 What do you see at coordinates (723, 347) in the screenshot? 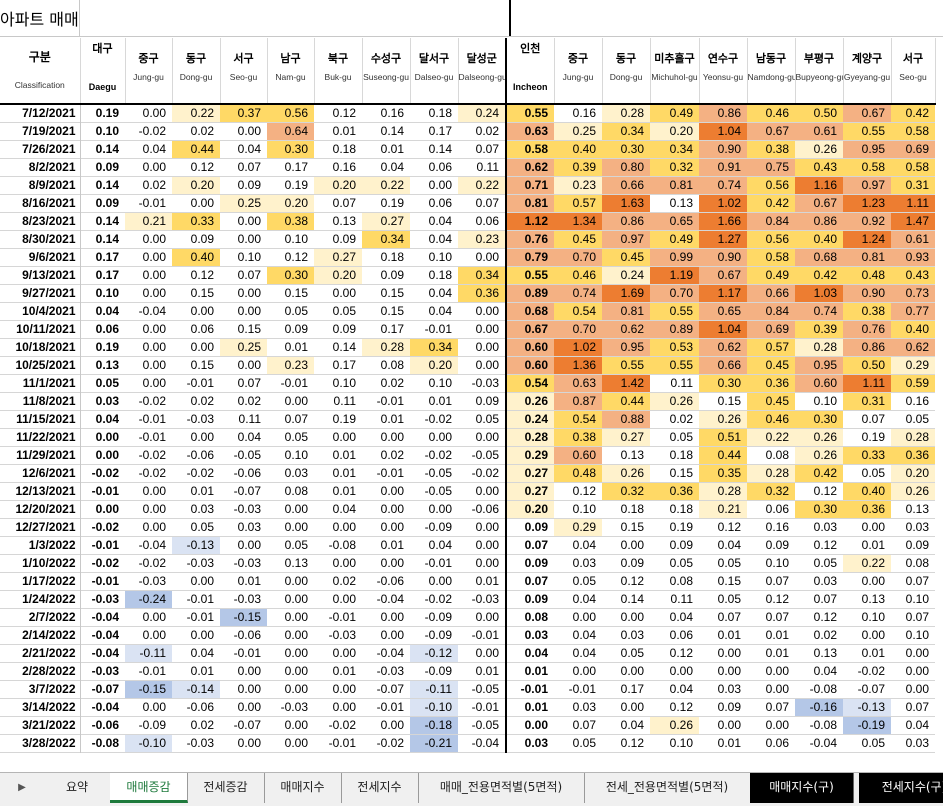
I see `cell: 0.62` at bounding box center [723, 347].